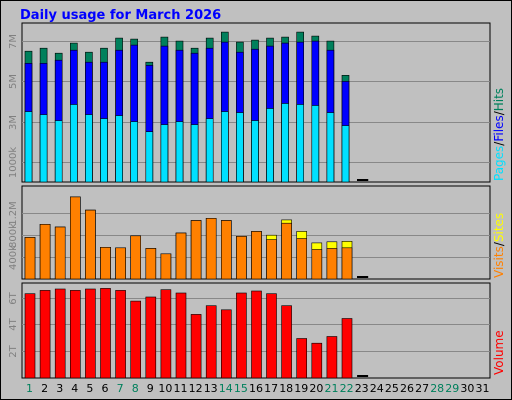  What do you see at coordinates (13, 257) in the screenshot?
I see `y-tick-label: 400k` at bounding box center [13, 257].